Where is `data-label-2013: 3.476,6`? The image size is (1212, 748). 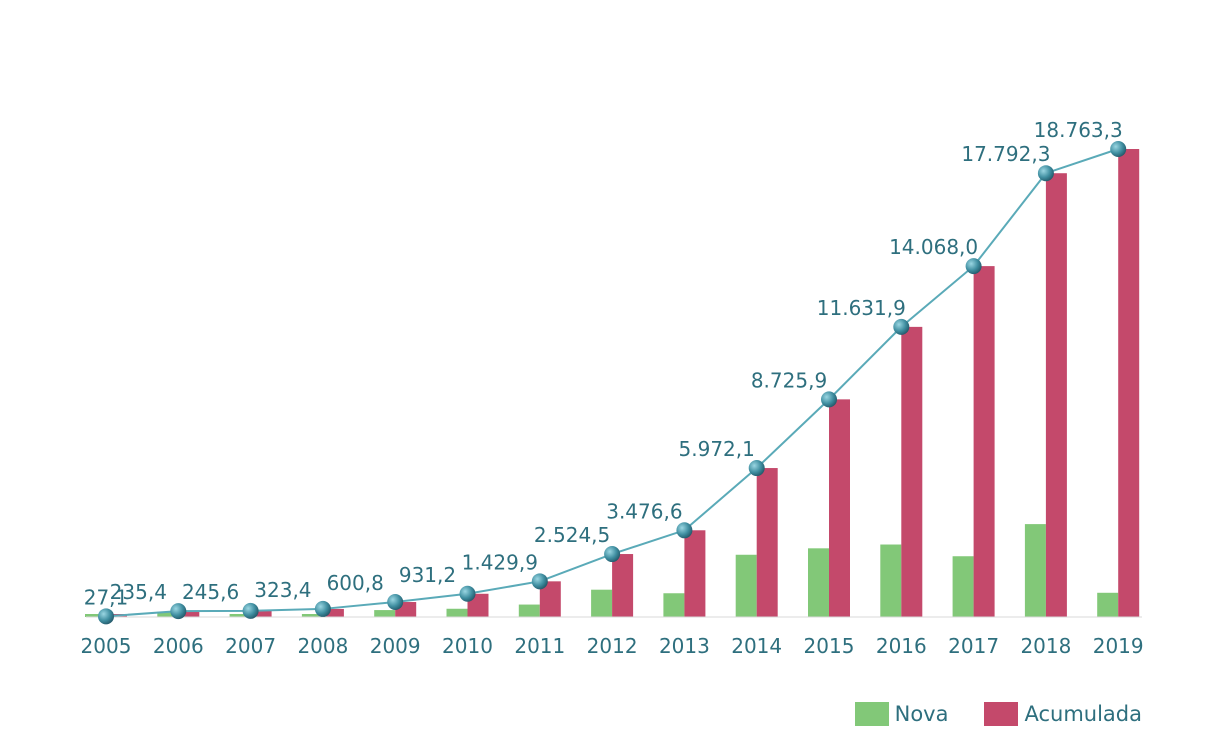
data-label-2013: 3.476,6 is located at coordinates (644, 511).